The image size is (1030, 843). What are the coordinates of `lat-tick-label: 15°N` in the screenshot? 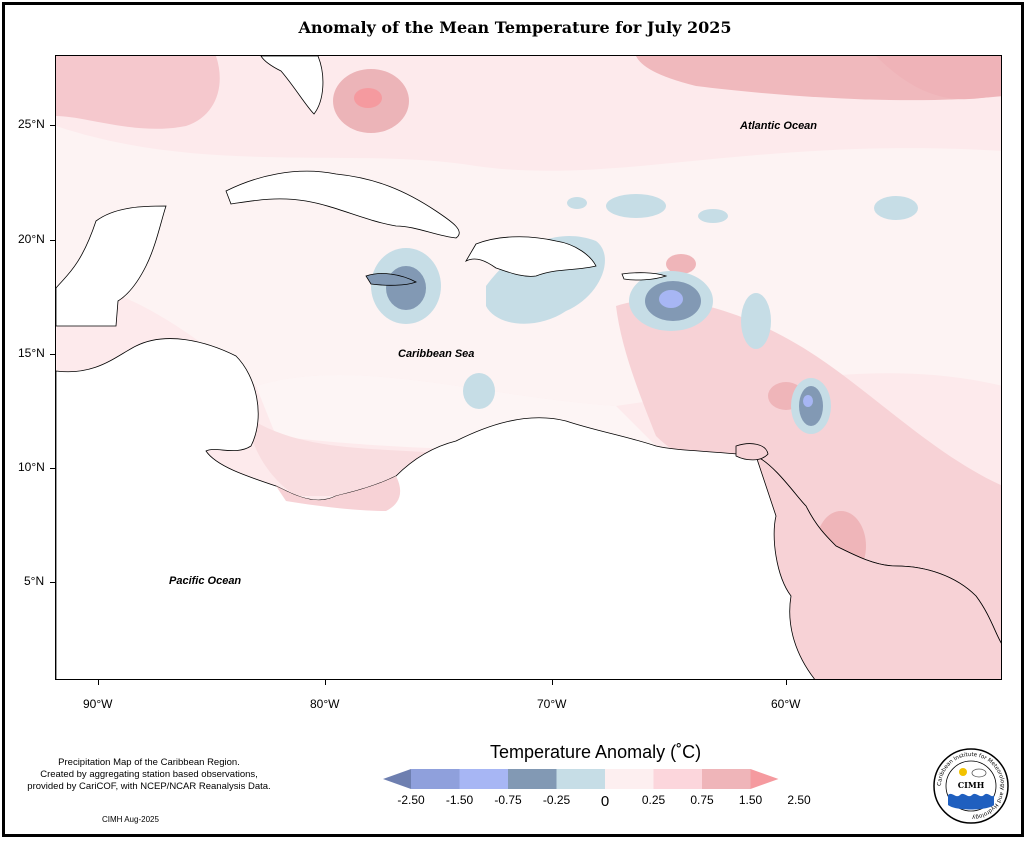 It's located at (31, 353).